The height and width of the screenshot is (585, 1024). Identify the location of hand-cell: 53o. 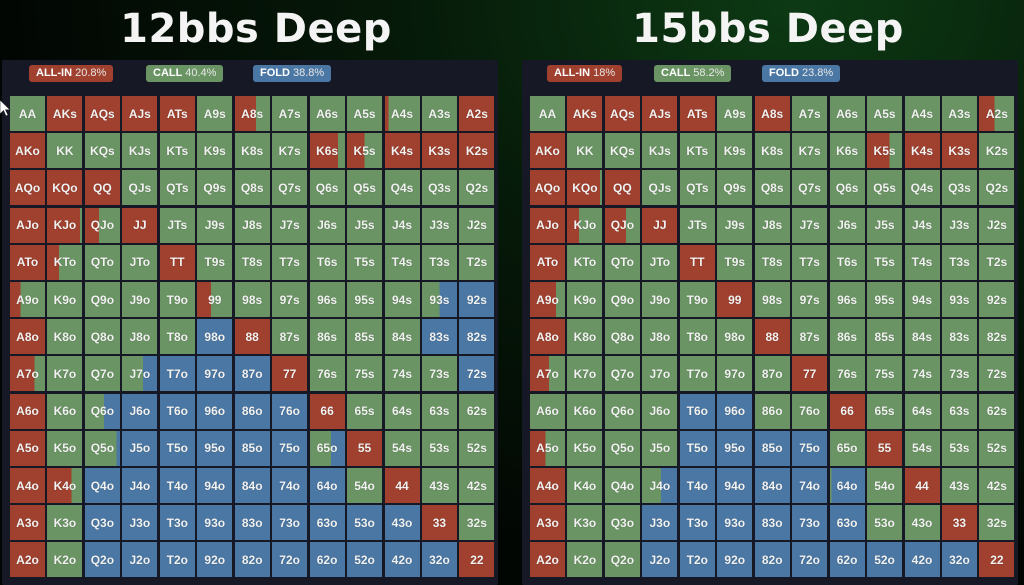
(365, 523).